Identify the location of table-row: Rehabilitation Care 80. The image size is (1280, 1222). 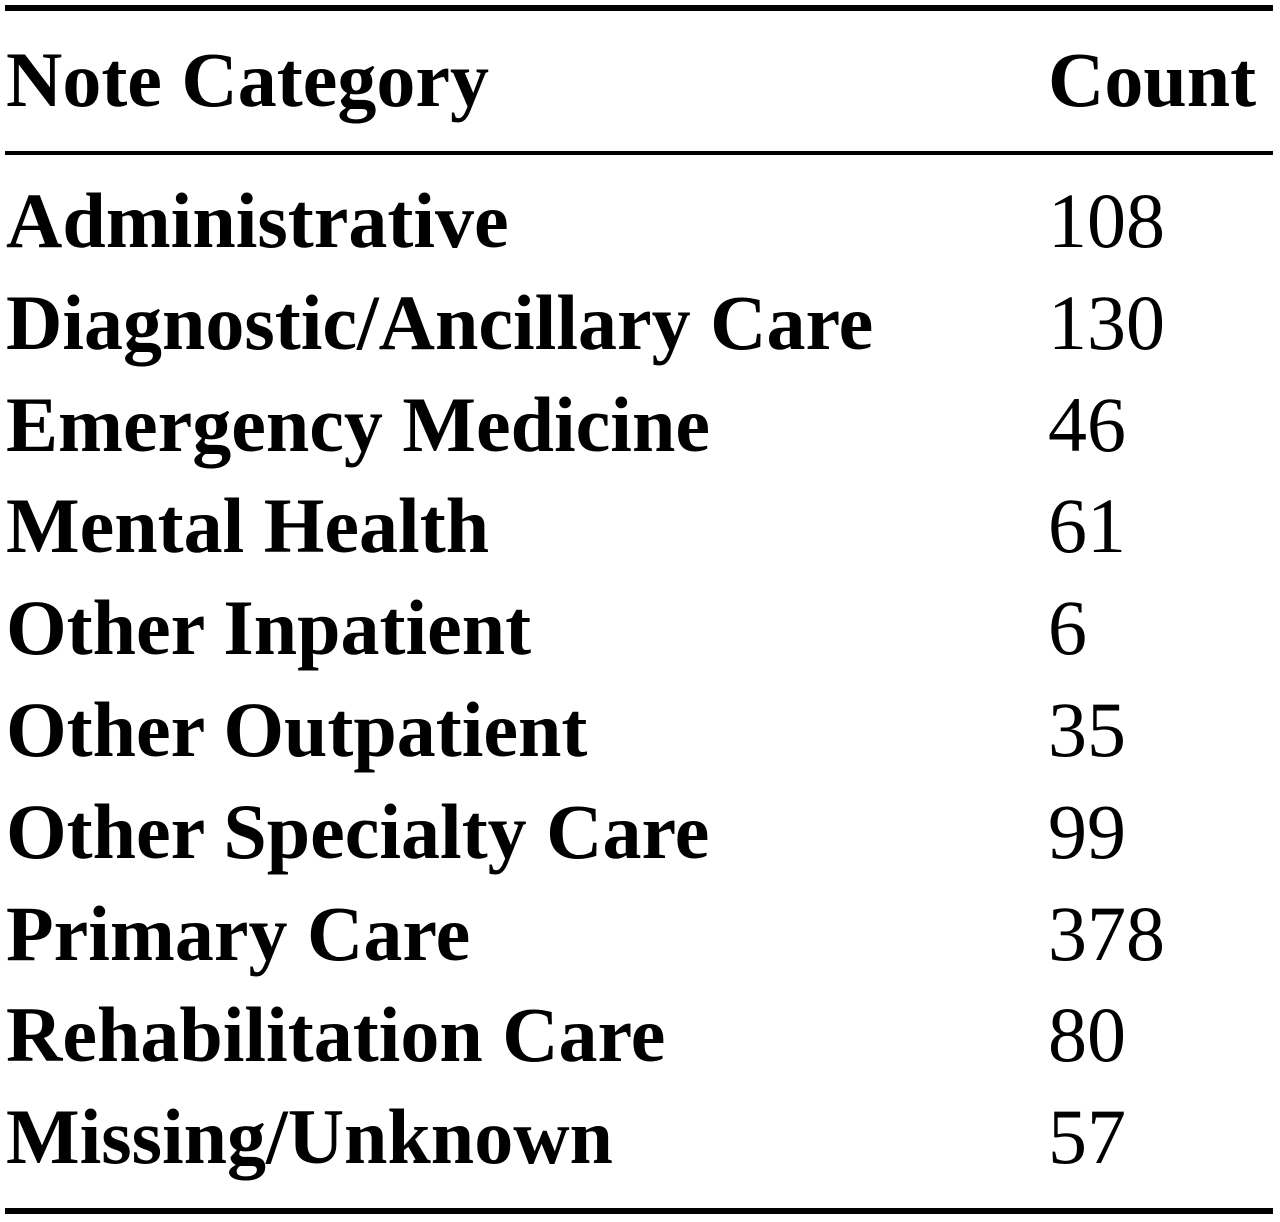
(640, 1036).